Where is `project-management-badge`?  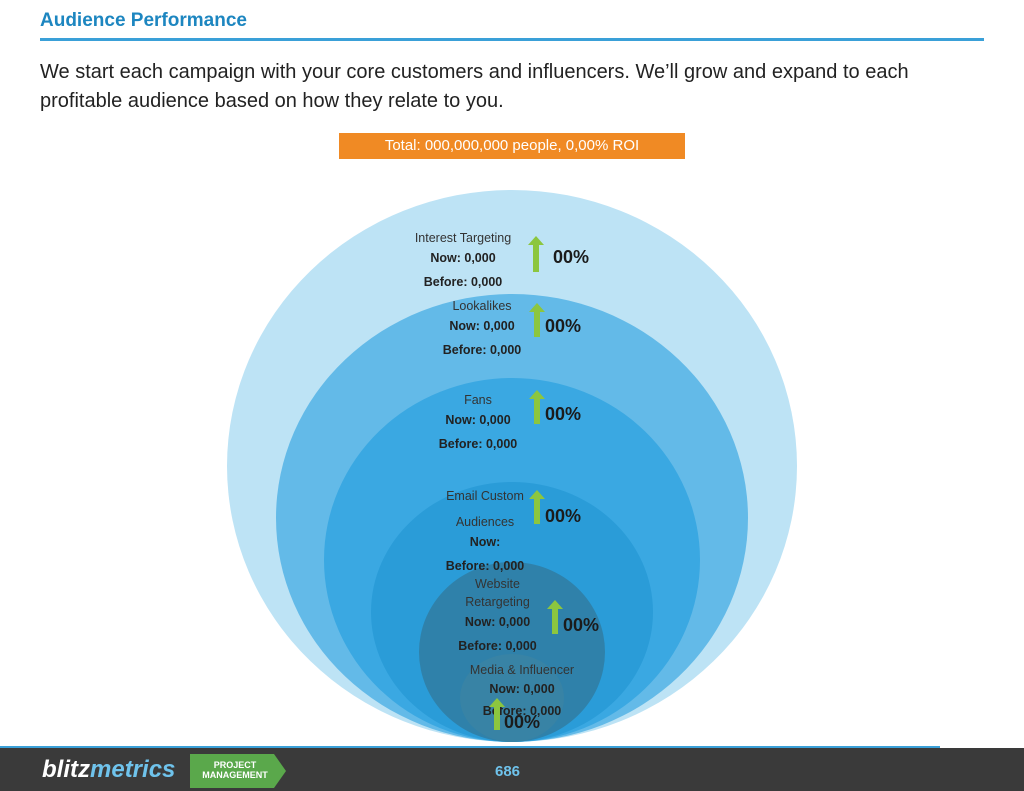
project-management-badge is located at coordinates (238, 771).